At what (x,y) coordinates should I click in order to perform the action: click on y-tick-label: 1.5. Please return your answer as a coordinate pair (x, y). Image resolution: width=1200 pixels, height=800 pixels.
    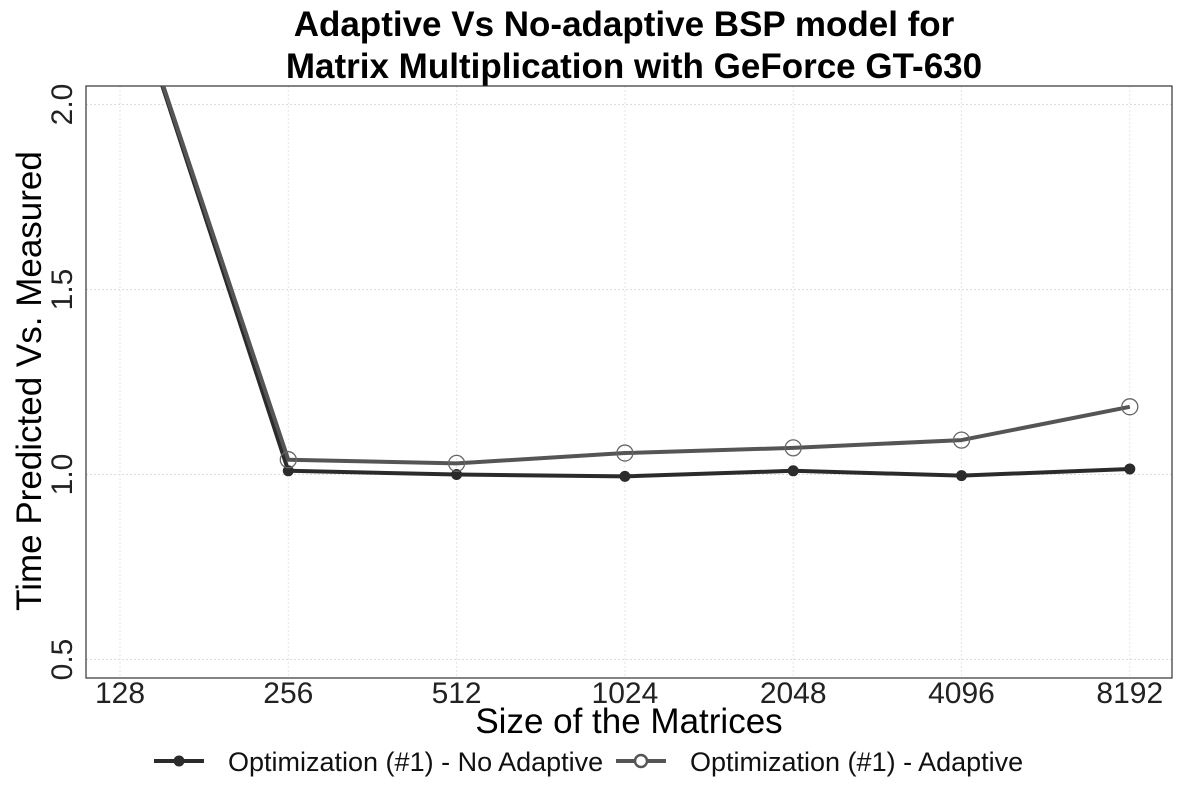
    Looking at the image, I should click on (62, 290).